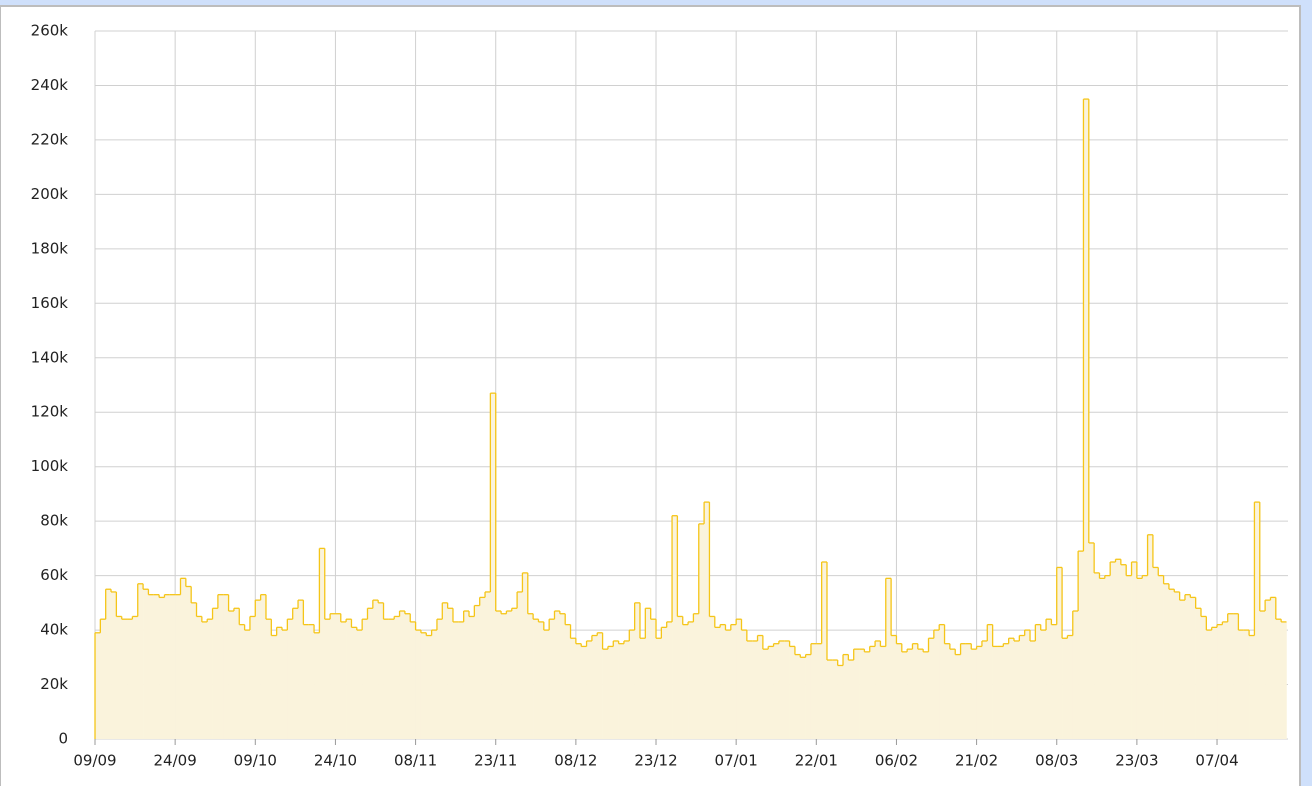 The width and height of the screenshot is (1312, 786). Describe the element at coordinates (976, 761) in the screenshot. I see `x-tick-label: 21/02` at that location.